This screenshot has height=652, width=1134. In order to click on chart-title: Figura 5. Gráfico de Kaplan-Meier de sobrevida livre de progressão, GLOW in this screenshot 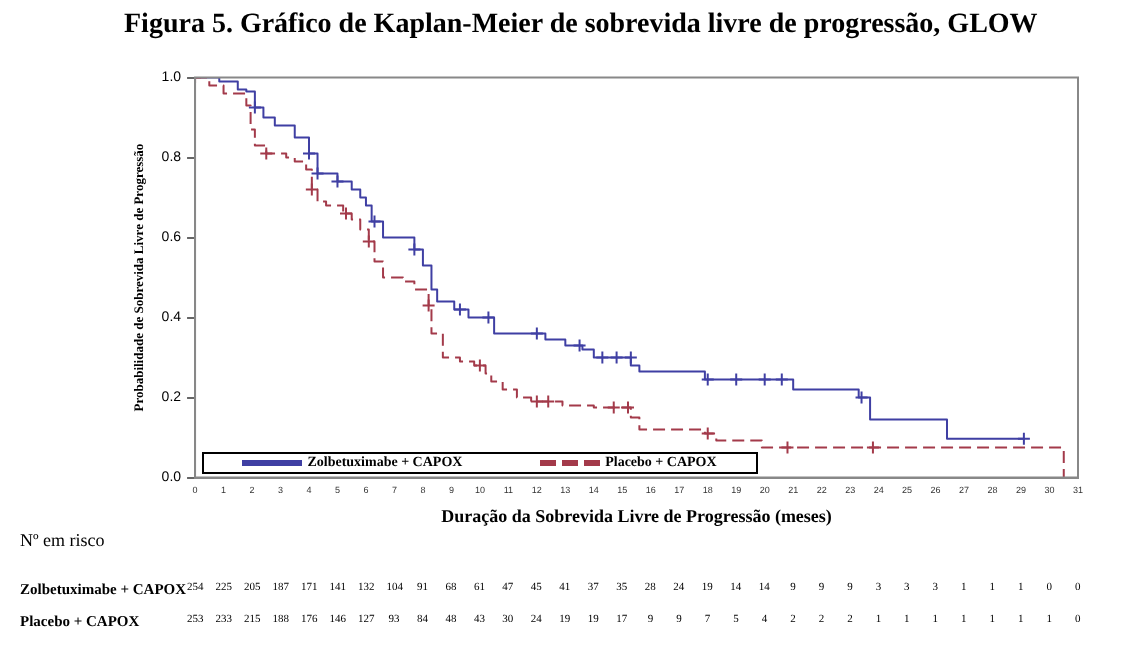, I will do `click(581, 25)`.